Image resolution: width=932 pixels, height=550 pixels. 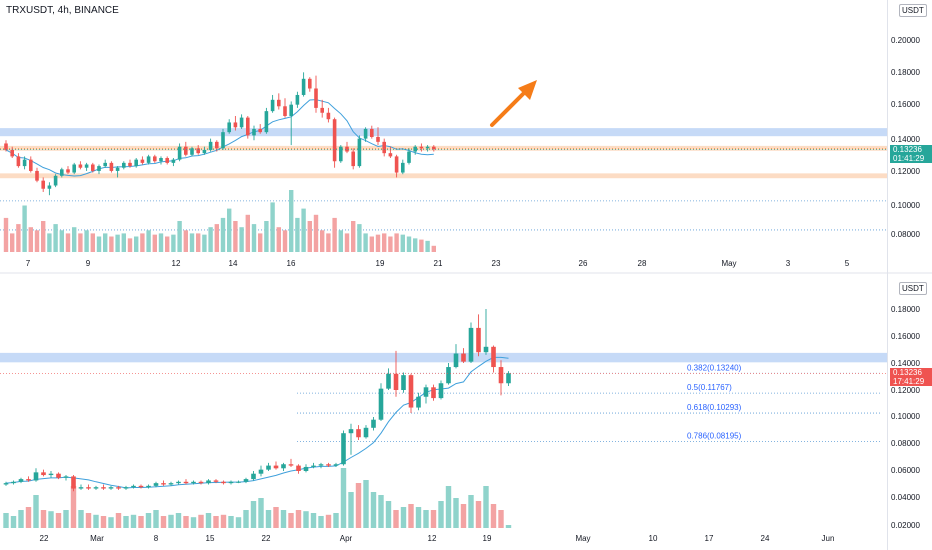 What do you see at coordinates (714, 435) in the screenshot?
I see `fib-level-label-3: 0.786(0.08195)` at bounding box center [714, 435].